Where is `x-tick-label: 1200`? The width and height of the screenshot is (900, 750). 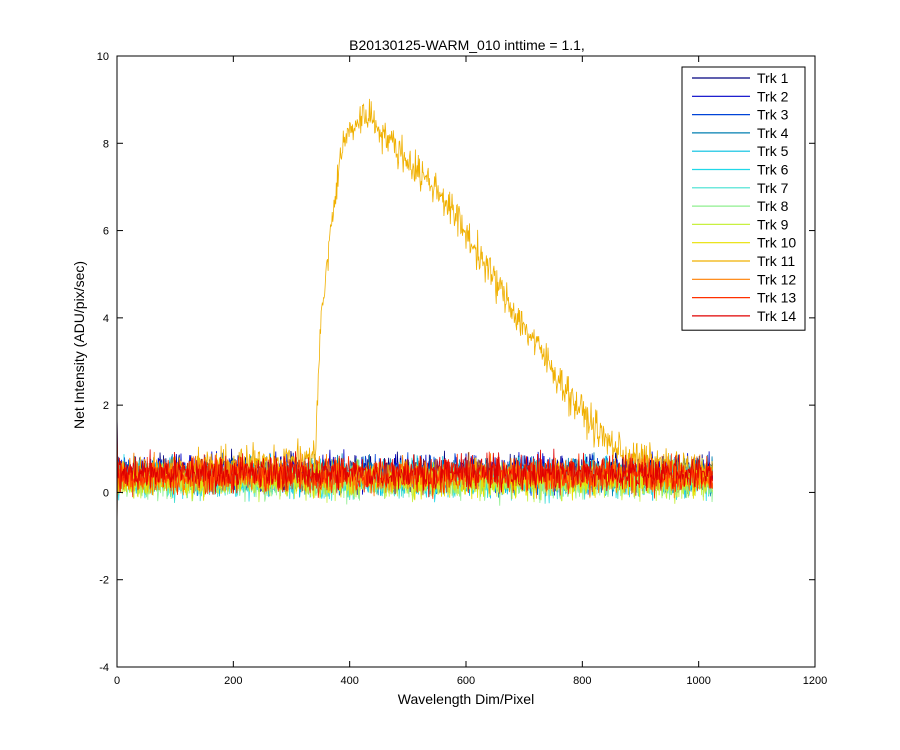 x-tick-label: 1200 is located at coordinates (815, 681).